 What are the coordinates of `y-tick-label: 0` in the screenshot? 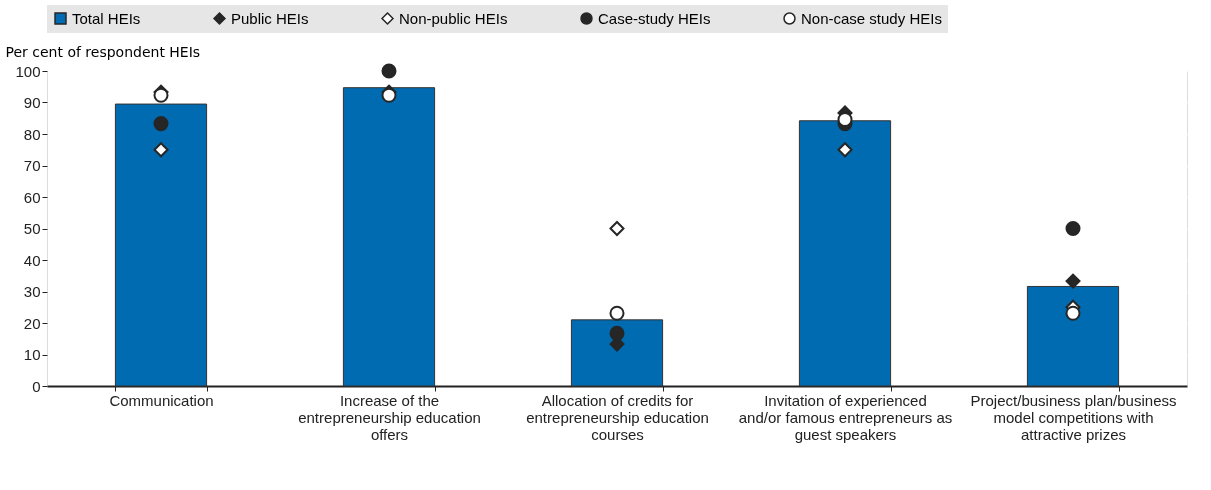 It's located at (36, 386).